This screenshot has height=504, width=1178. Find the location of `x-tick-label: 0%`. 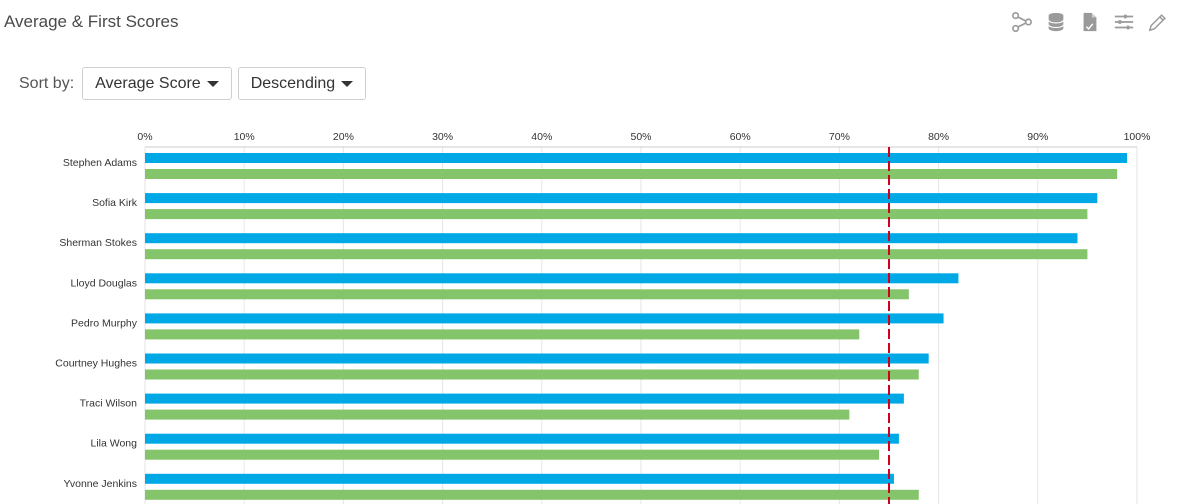

x-tick-label: 0% is located at coordinates (144, 137).